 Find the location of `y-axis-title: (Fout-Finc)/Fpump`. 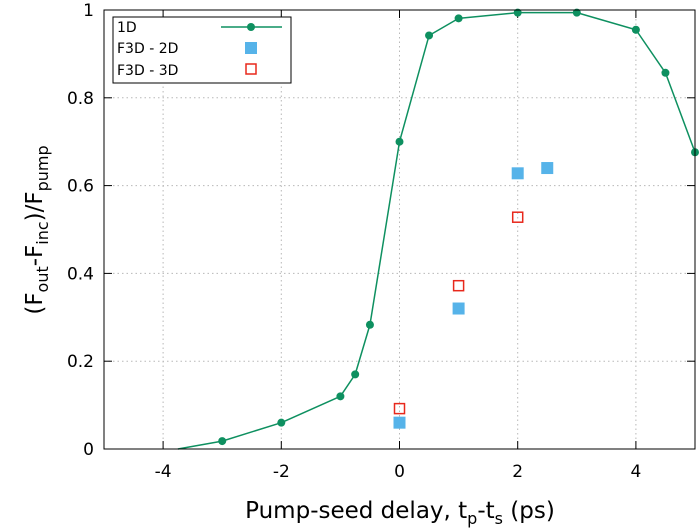

y-axis-title: (Fout-Finc)/Fpump is located at coordinates (37, 229).